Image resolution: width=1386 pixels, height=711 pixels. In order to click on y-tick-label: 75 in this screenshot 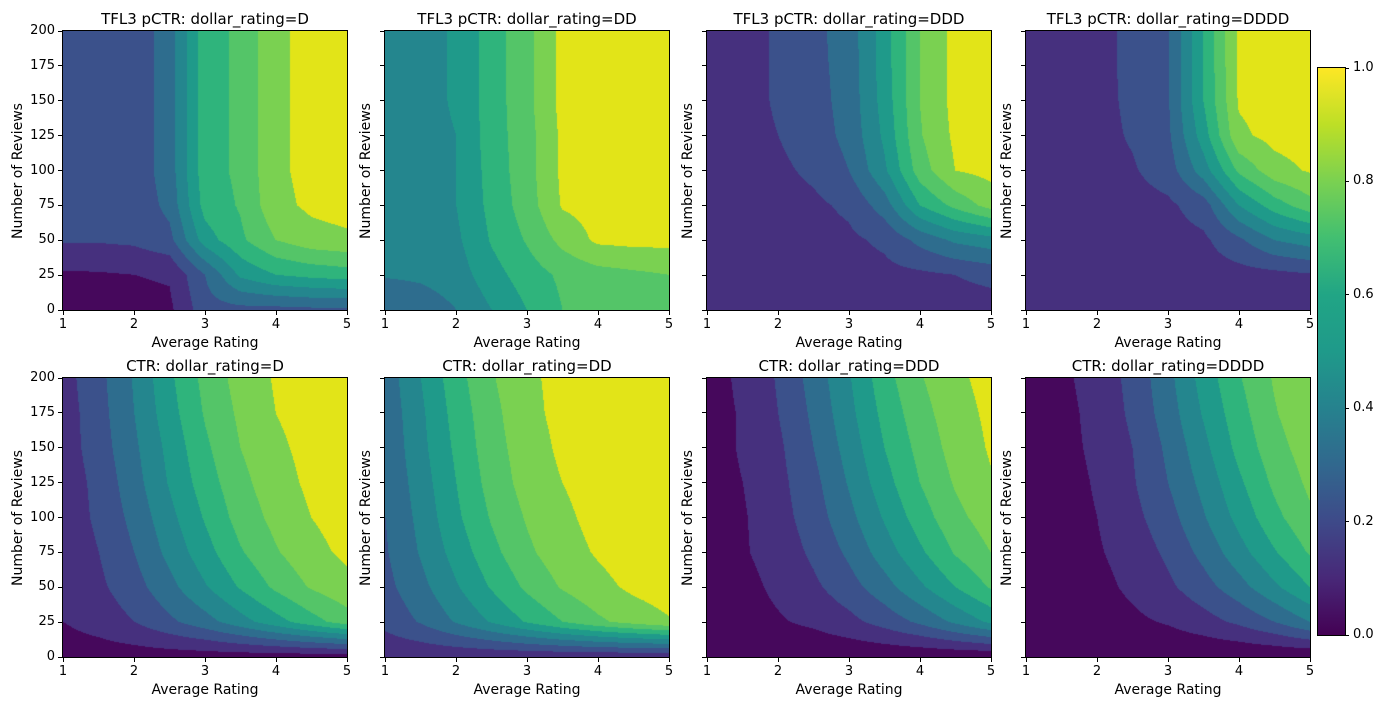, I will do `click(46, 205)`.